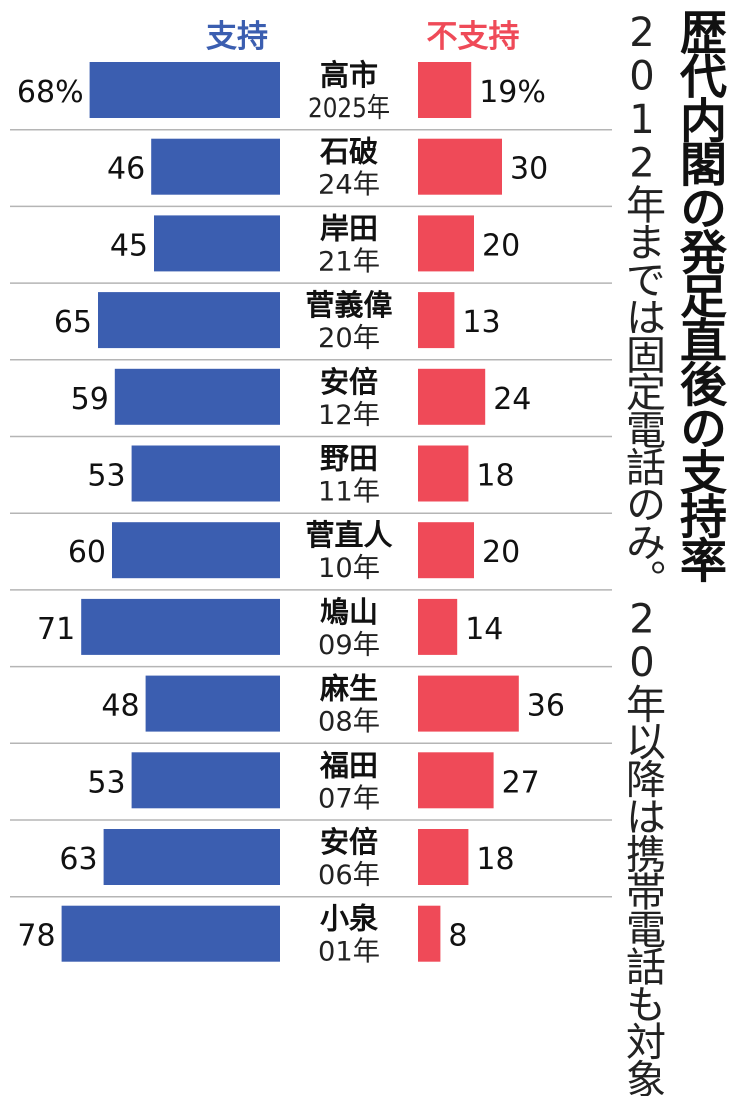  What do you see at coordinates (349, 228) in the screenshot?
I see `cabinet-name-label: 岸田` at bounding box center [349, 228].